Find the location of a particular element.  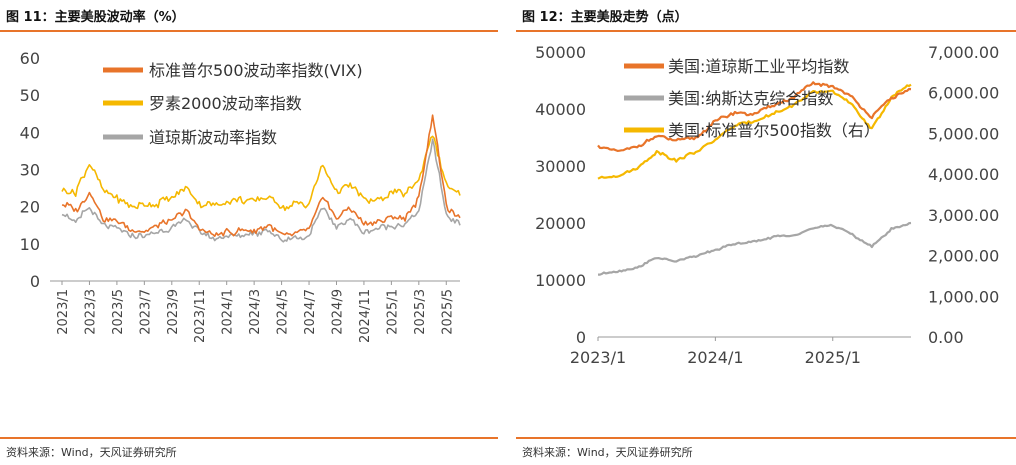

y-tick-label: 60 is located at coordinates (30, 58).